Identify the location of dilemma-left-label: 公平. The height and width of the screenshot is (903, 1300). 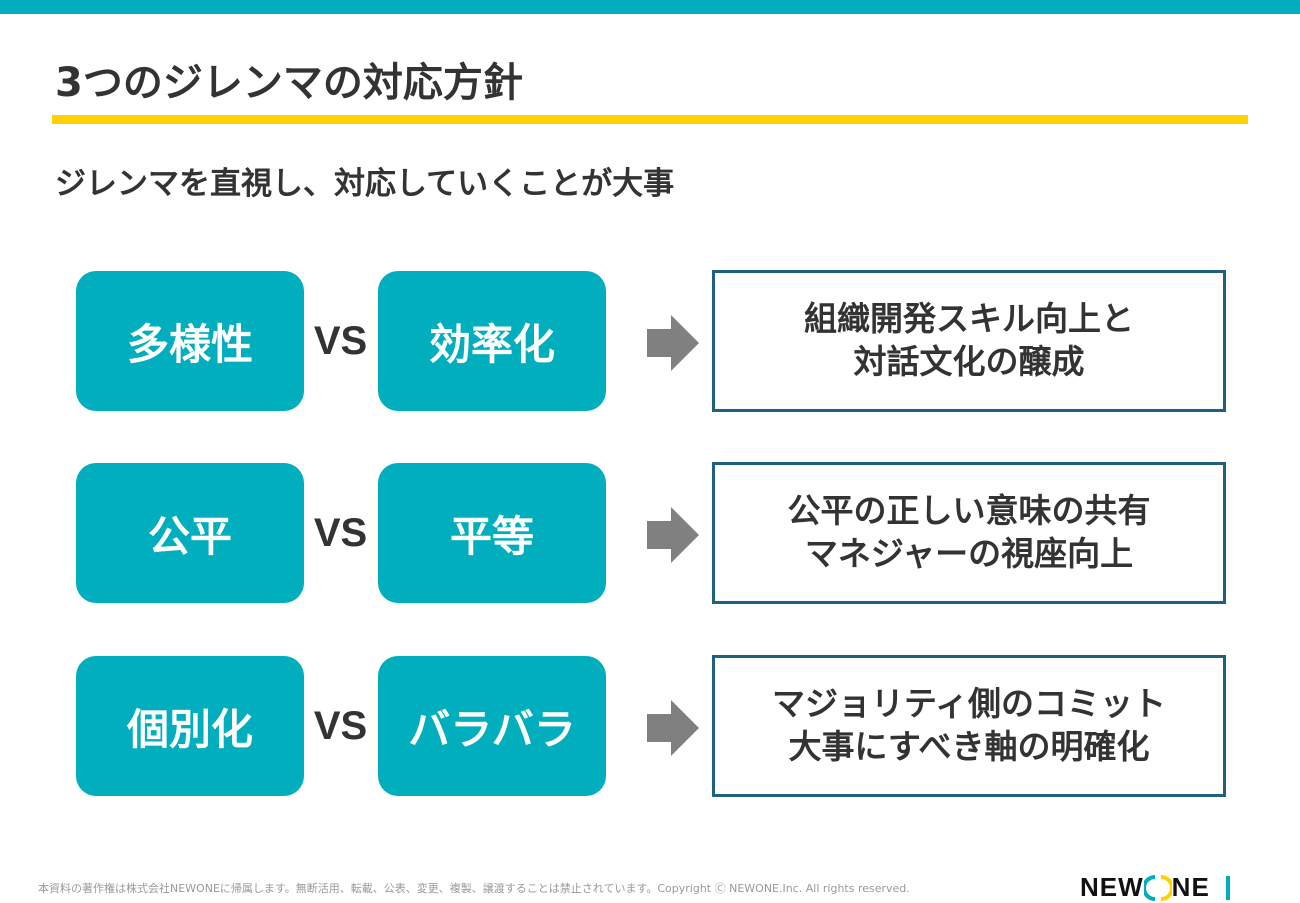
(189, 536).